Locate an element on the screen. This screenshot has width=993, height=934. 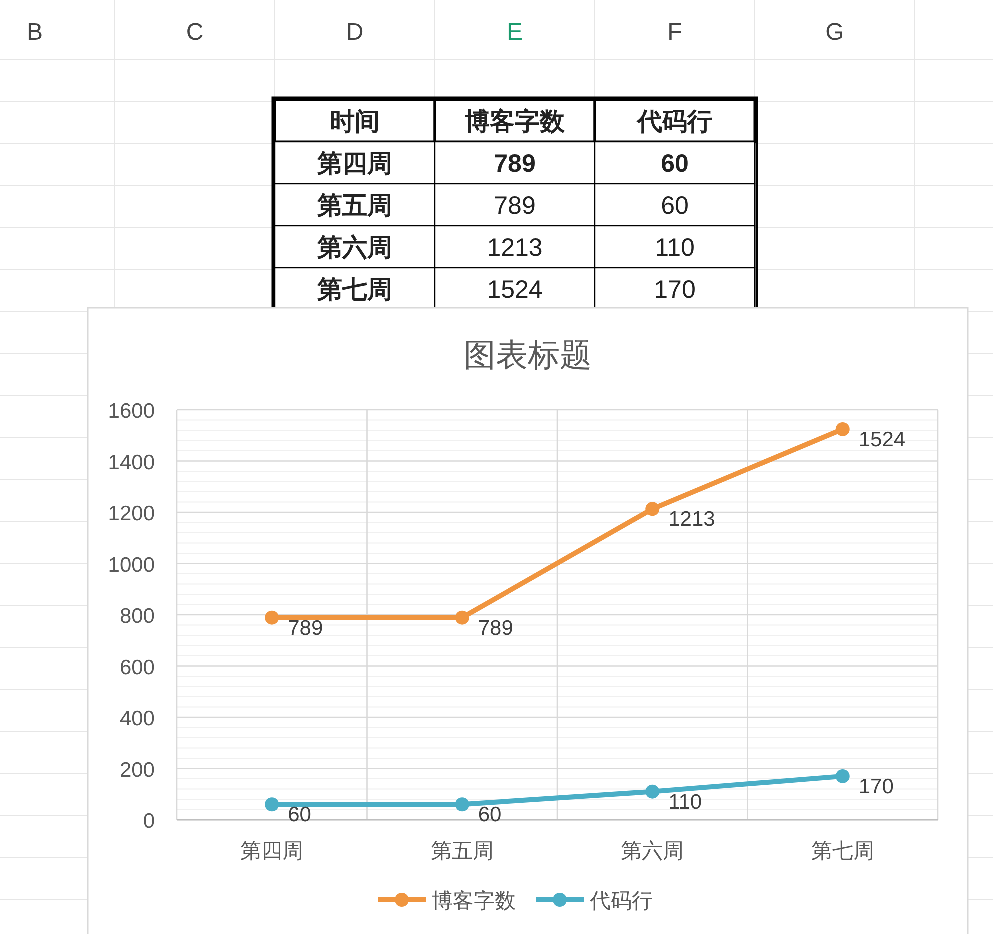
text: 1524 is located at coordinates (515, 290).